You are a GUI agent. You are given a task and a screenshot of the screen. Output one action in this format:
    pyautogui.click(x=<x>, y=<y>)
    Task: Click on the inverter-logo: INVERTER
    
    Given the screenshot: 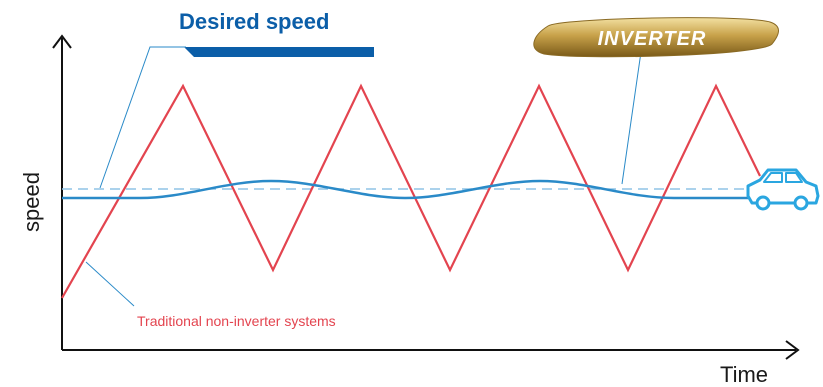 What is the action you would take?
    pyautogui.click(x=656, y=37)
    